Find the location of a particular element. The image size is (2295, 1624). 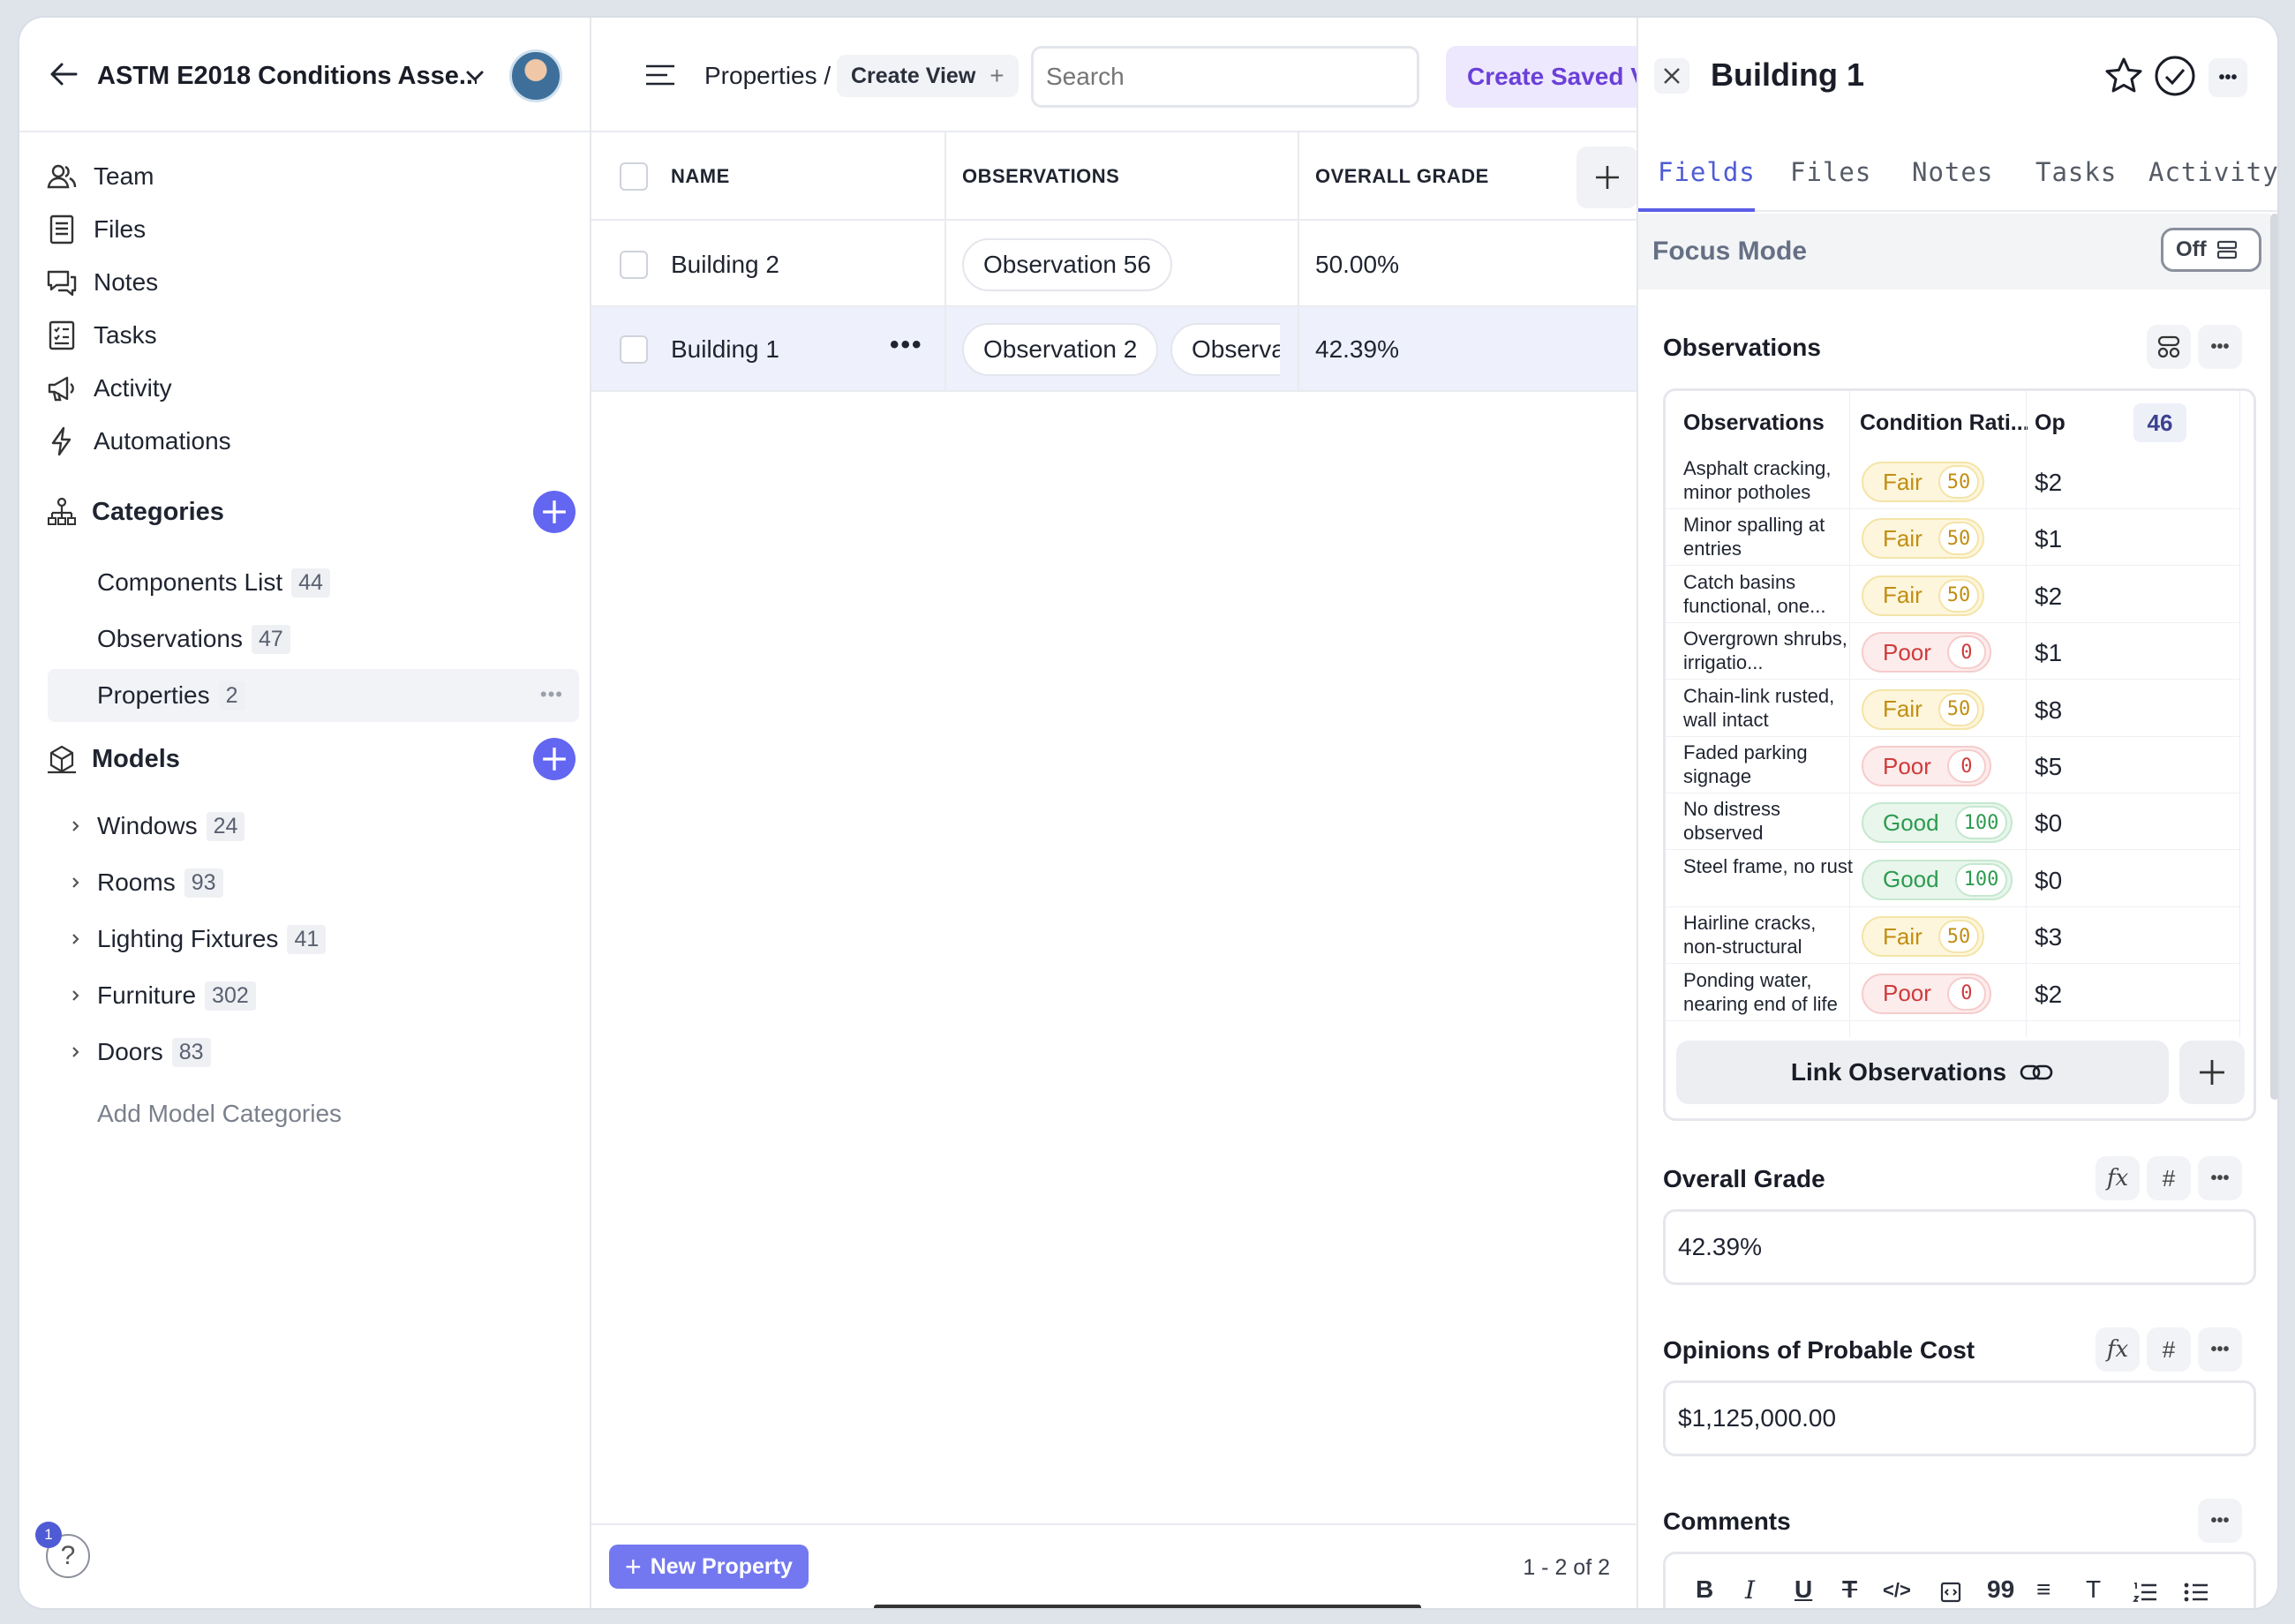

back-arrow-icon is located at coordinates (63, 74).